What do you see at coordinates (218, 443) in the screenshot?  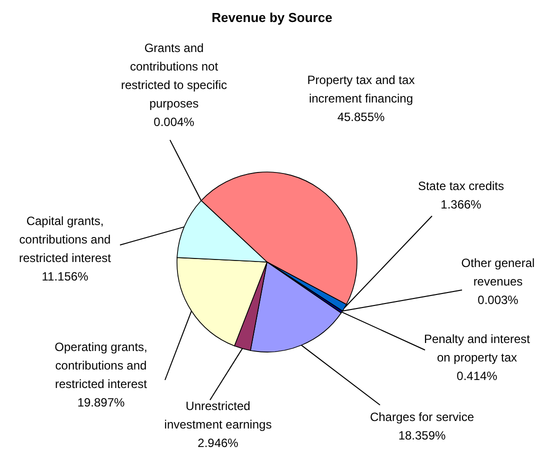 I see `data-label: 2.946%` at bounding box center [218, 443].